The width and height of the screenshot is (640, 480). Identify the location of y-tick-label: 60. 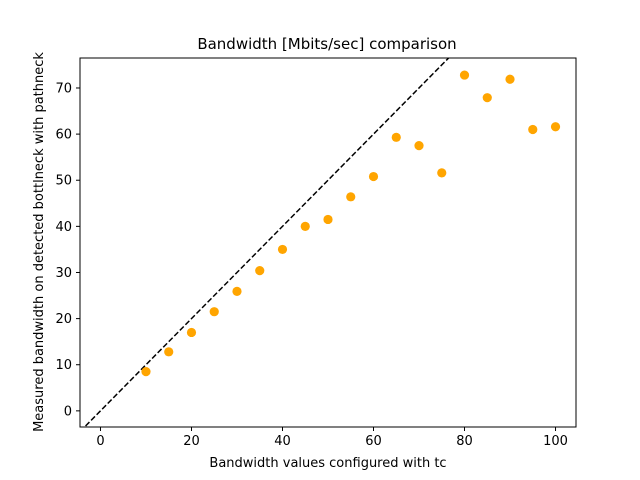
(63, 135).